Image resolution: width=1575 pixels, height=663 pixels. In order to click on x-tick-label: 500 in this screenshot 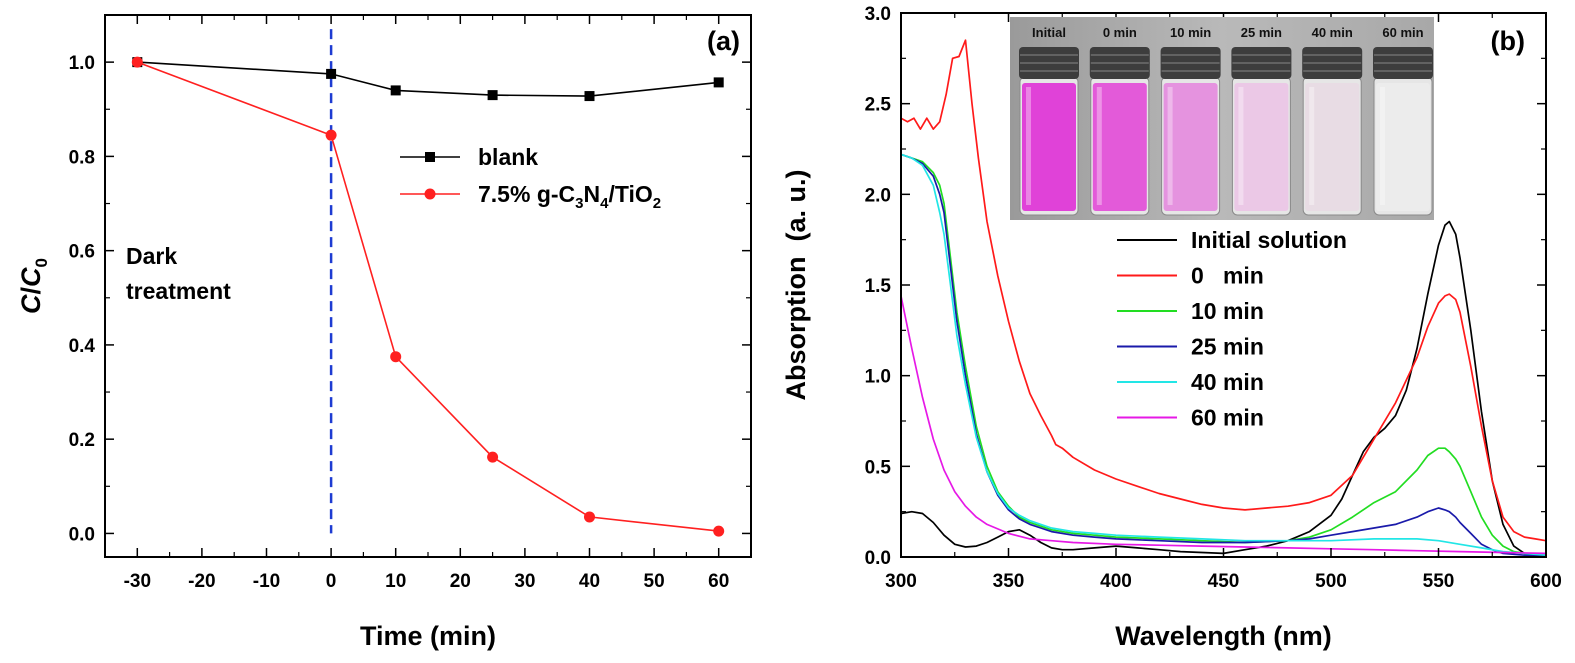, I will do `click(1331, 581)`.